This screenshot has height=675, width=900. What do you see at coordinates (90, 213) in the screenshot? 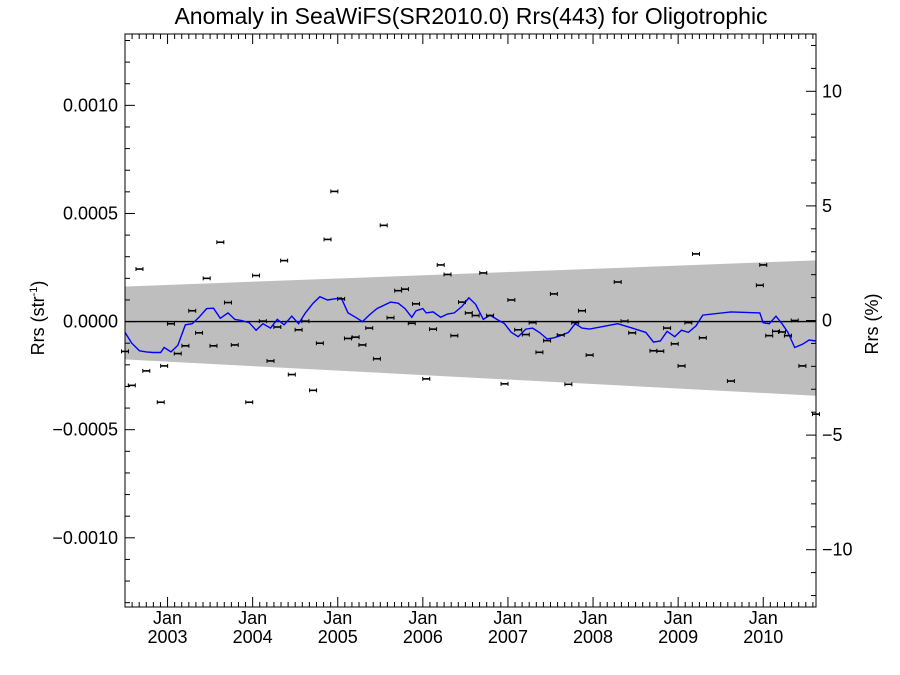
I see `y-left-tick-label: 0.0005` at bounding box center [90, 213].